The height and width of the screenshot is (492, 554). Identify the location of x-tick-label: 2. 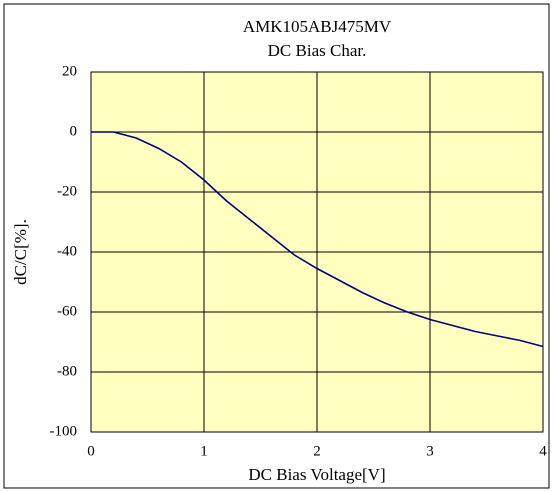
(317, 451).